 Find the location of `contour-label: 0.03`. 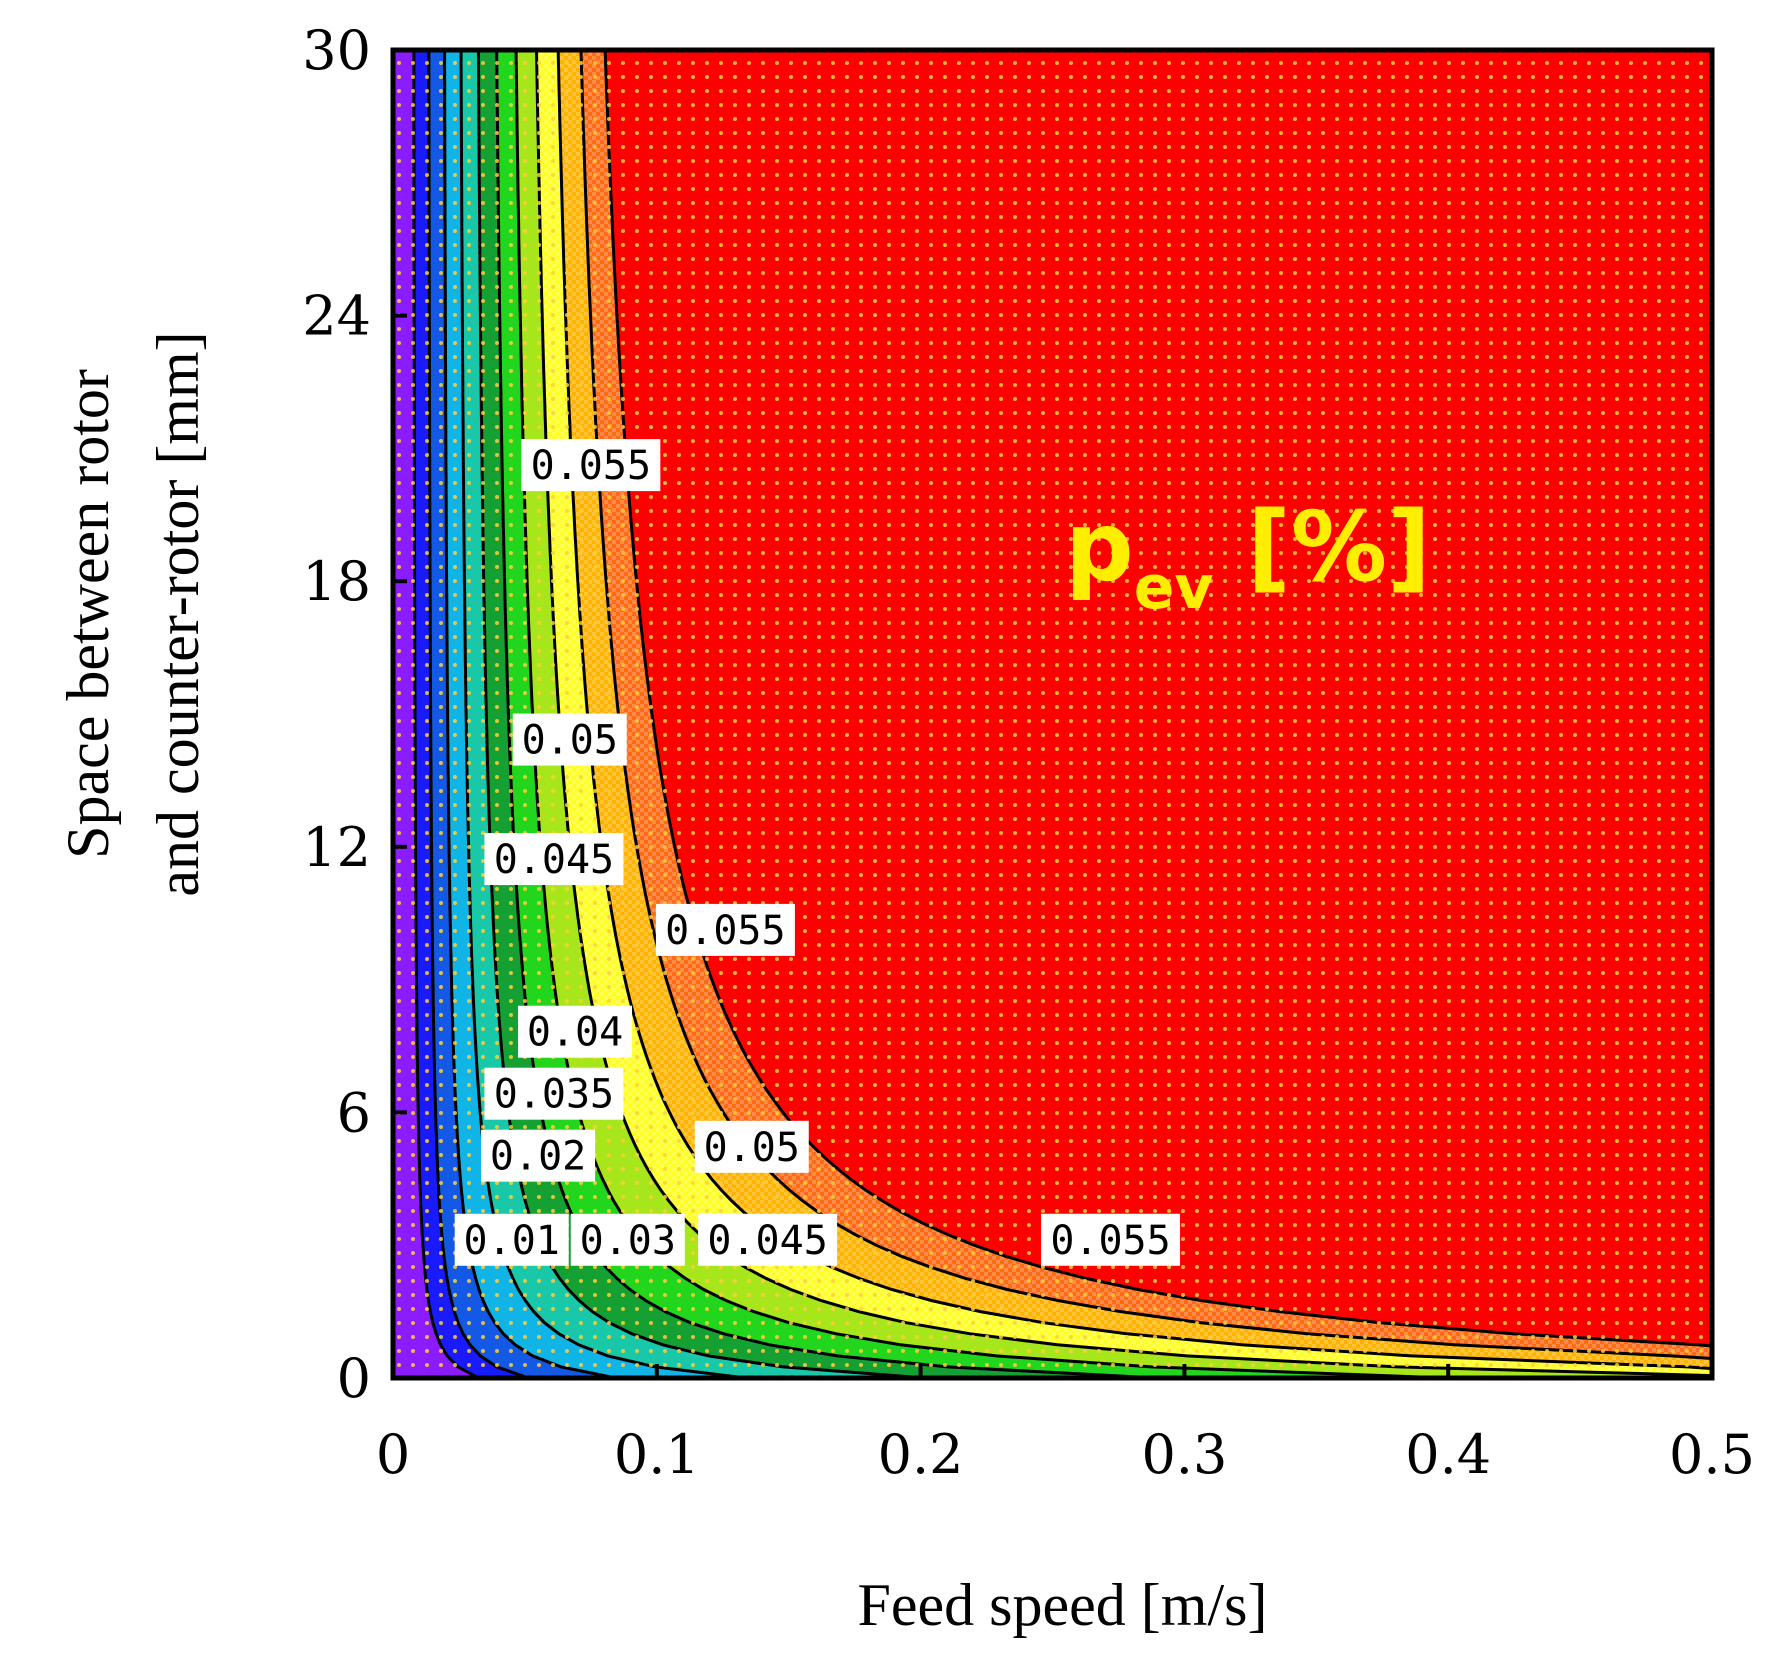

contour-label: 0.03 is located at coordinates (627, 1239).